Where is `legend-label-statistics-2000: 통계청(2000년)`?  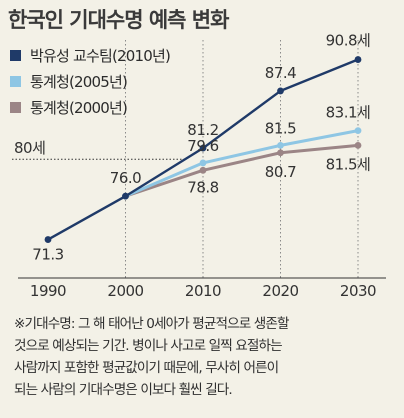 legend-label-statistics-2000: 통계청(2000년) is located at coordinates (79, 107).